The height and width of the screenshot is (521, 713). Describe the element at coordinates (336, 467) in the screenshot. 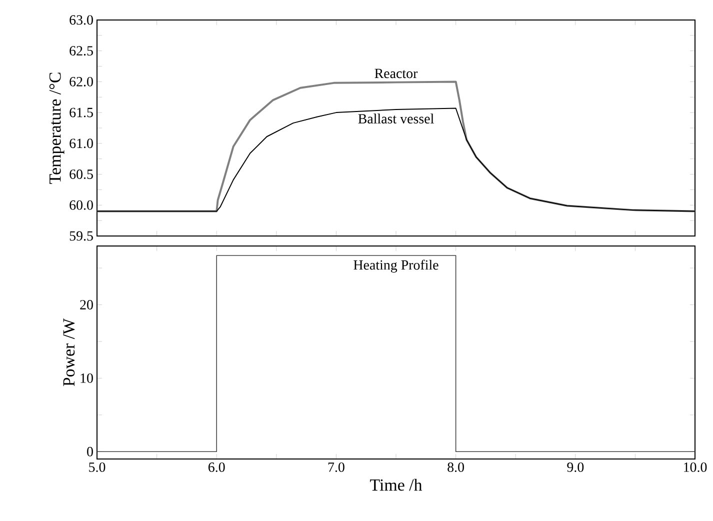

I see `x-tick-label: 7.0` at that location.